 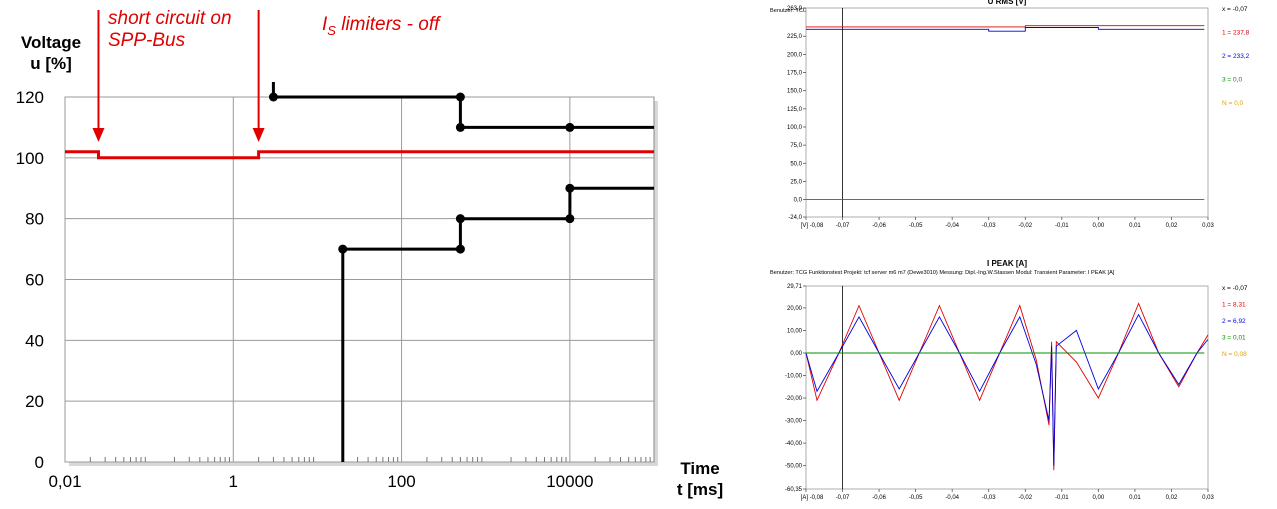 I want to click on legend-entry: 3 = 0,01, so click(x=1234, y=338).